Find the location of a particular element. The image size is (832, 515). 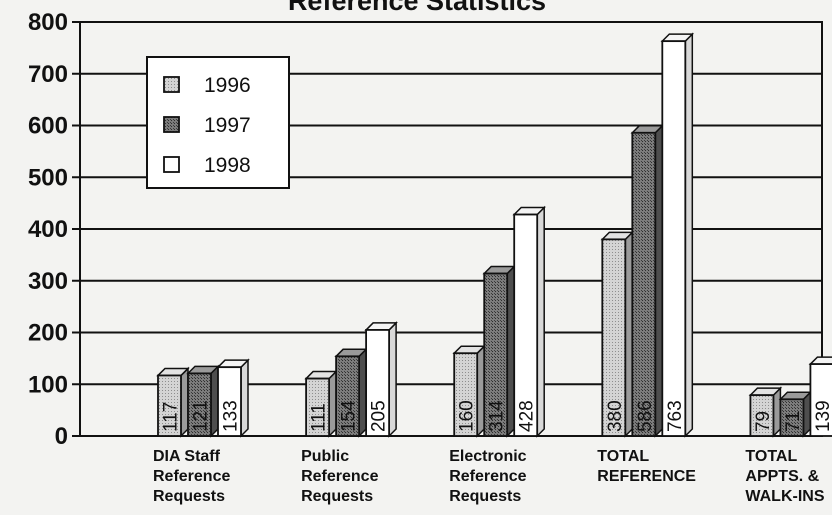

data-label: 586 is located at coordinates (645, 416).